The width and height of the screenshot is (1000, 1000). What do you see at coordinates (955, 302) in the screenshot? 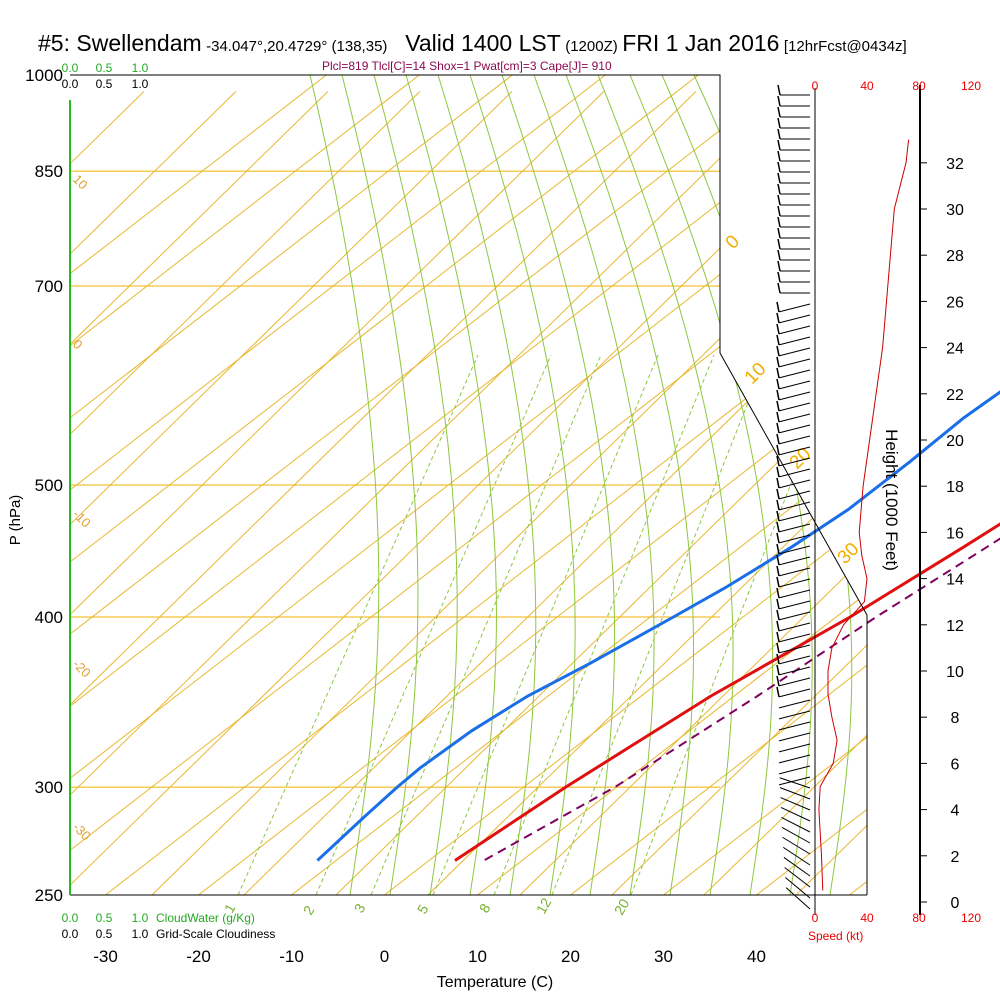
I see `height-tick-label: 26` at bounding box center [955, 302].